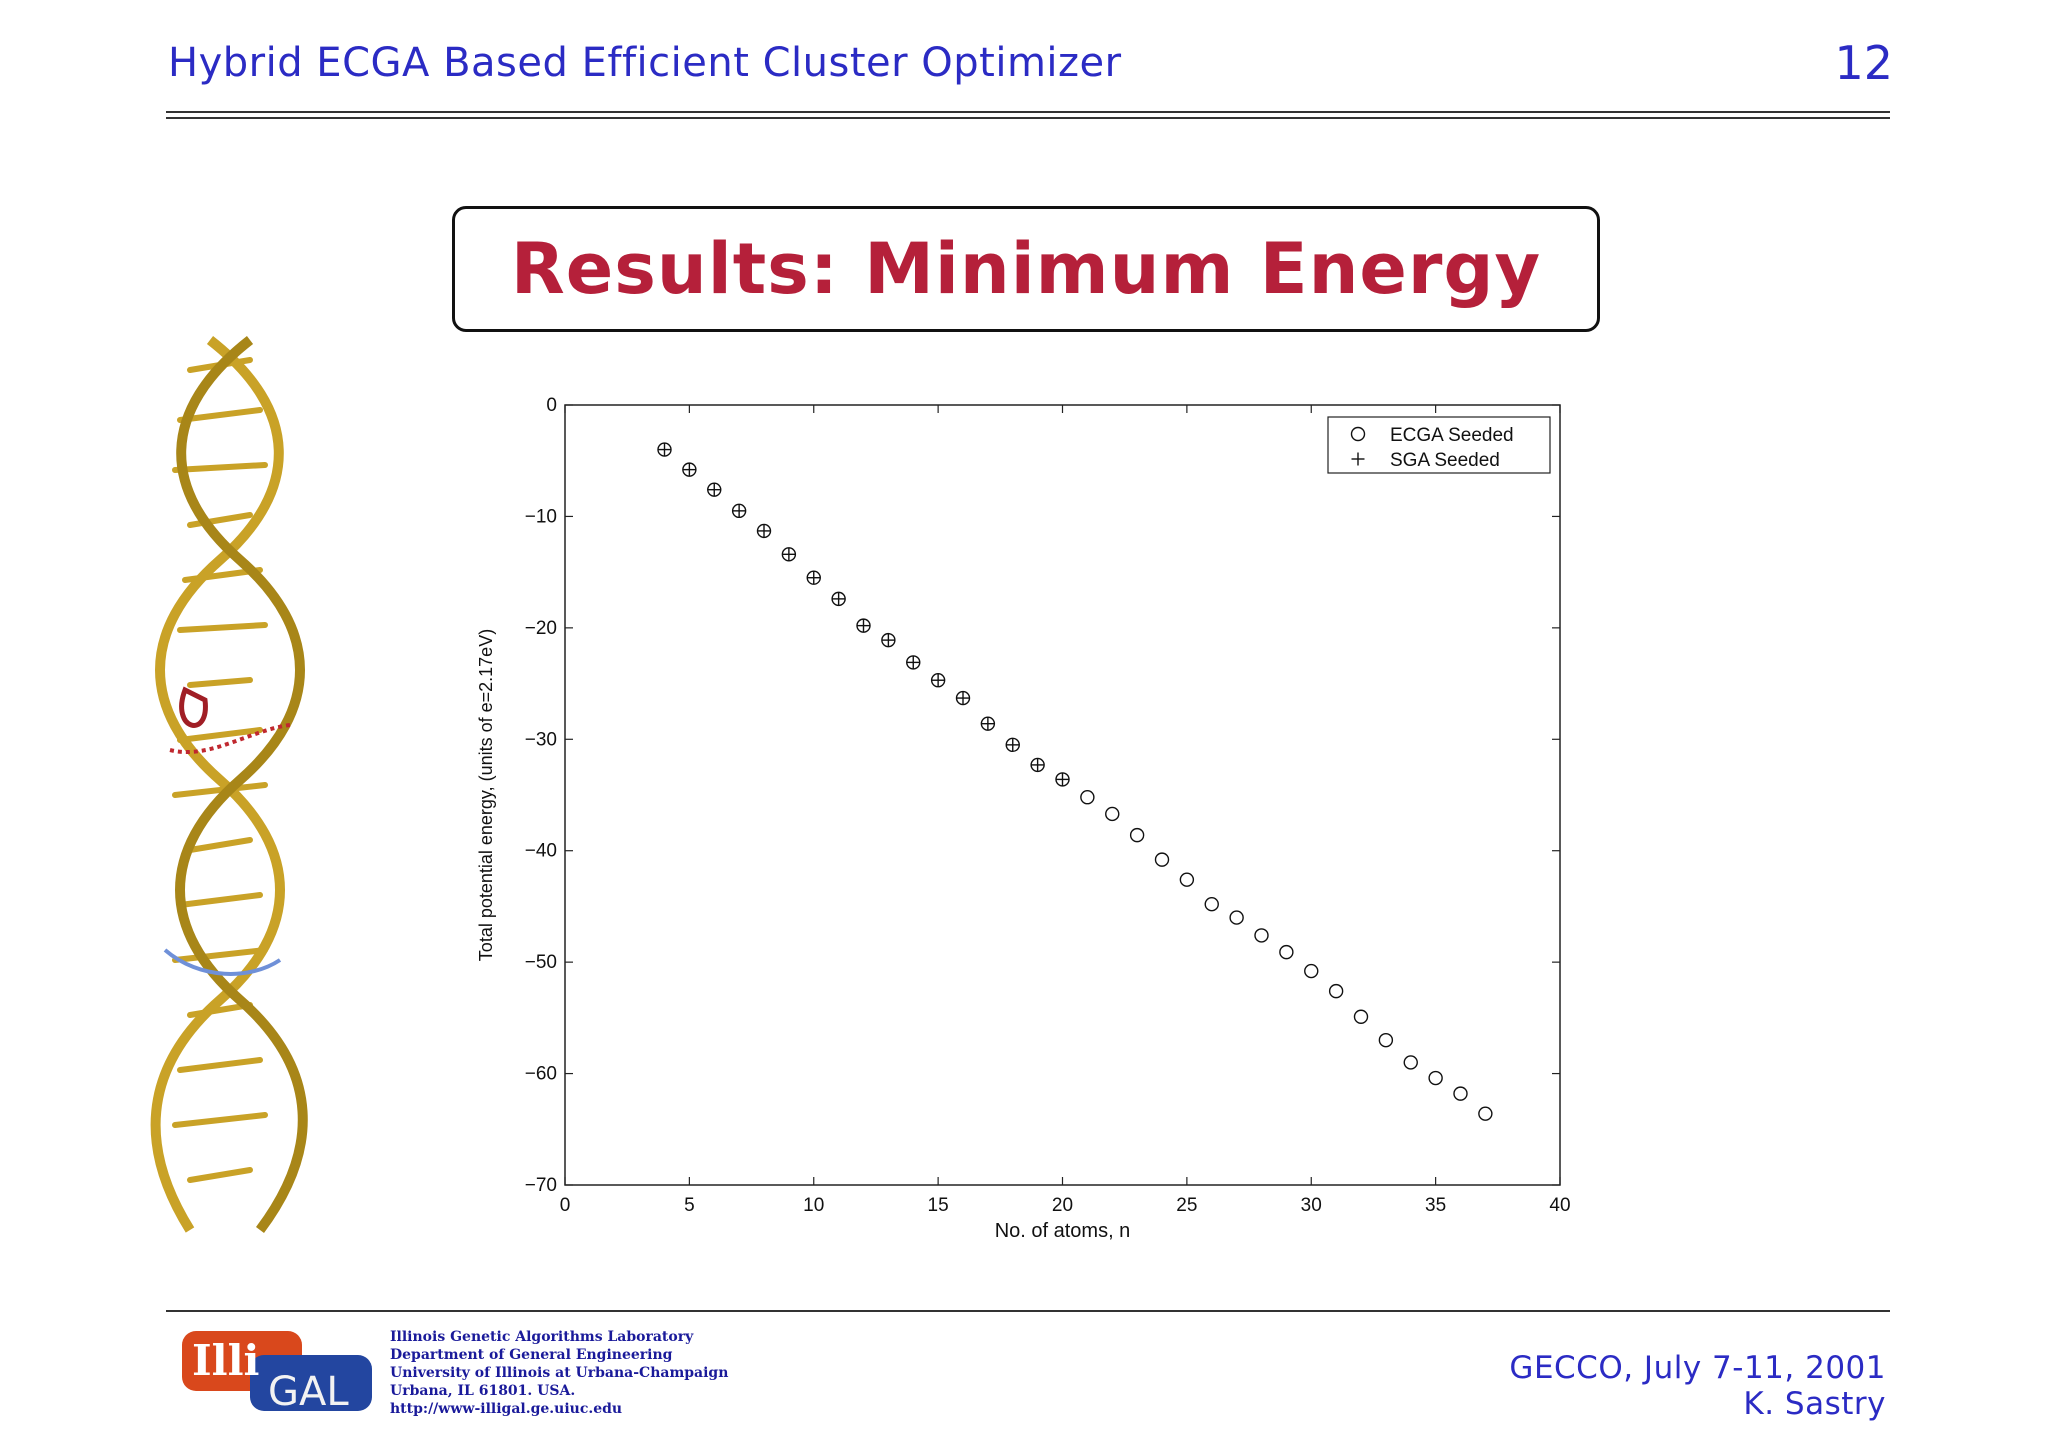 Image resolution: width=2048 pixels, height=1435 pixels. Describe the element at coordinates (222, 962) in the screenshot. I see `dna-blue-ligand` at that location.